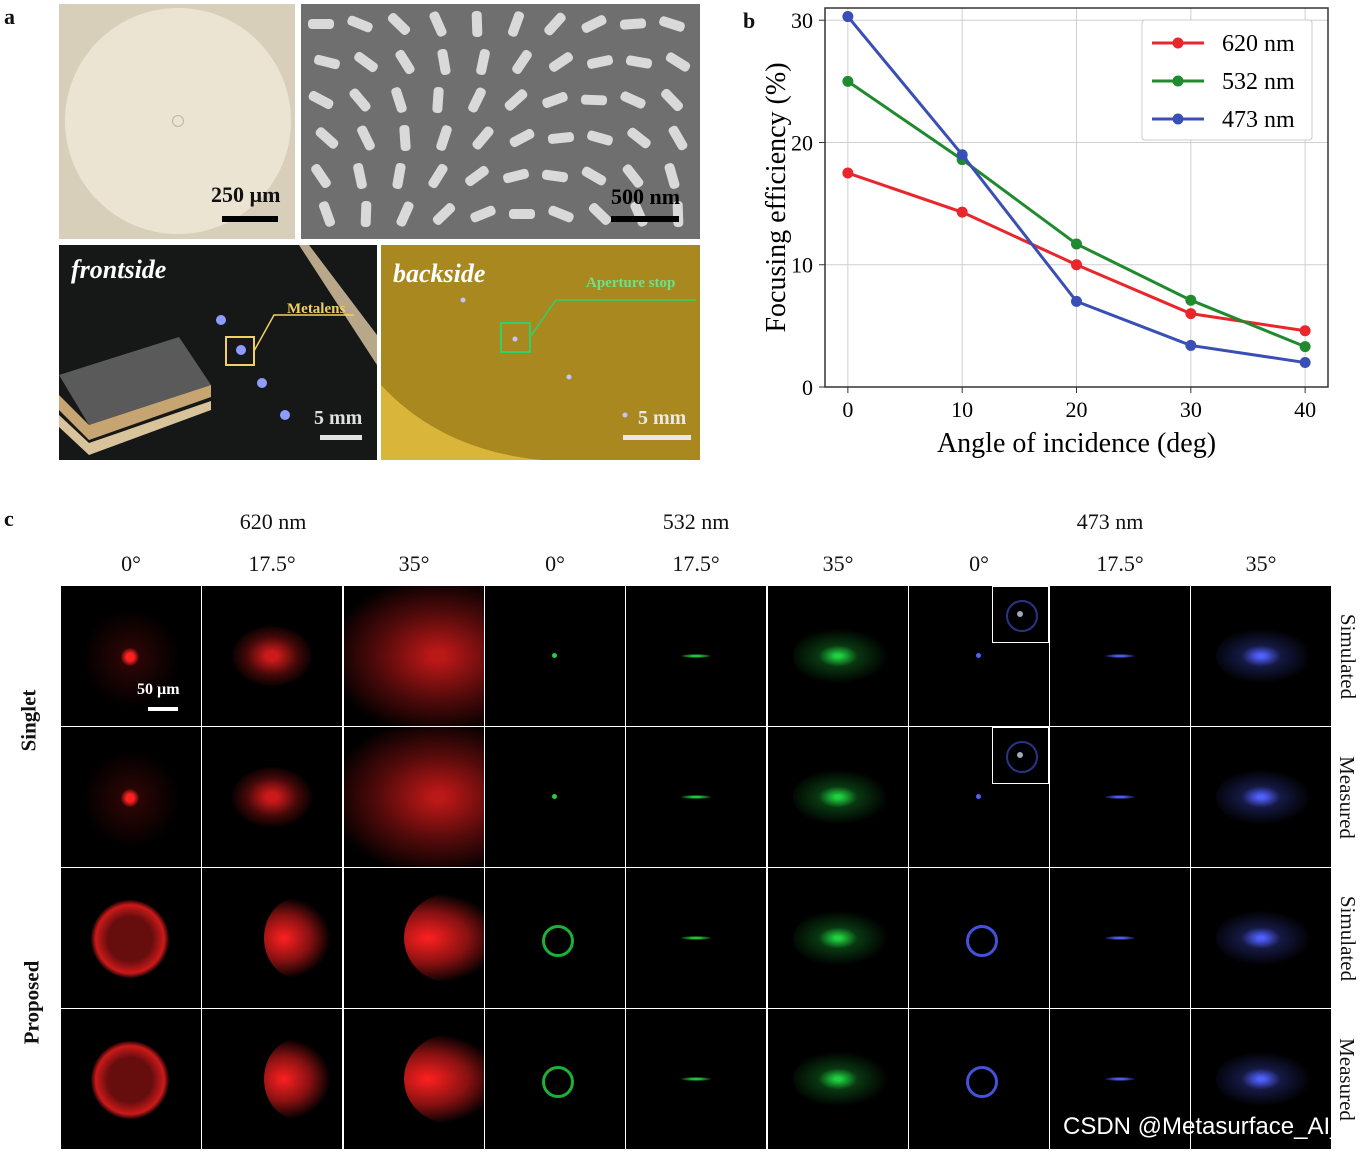 The image size is (1367, 1153). I want to click on panel-b-label: b, so click(749, 20).